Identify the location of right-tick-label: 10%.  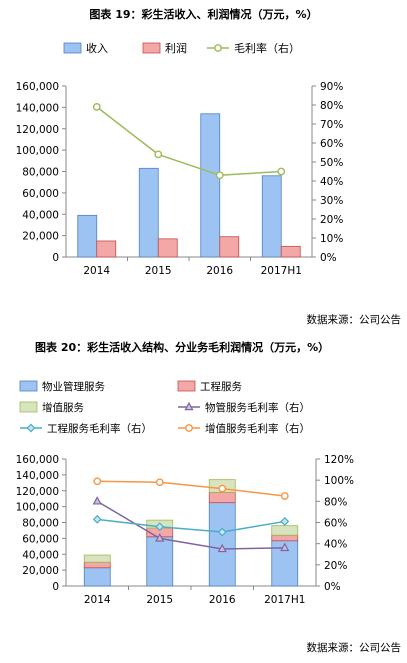
(331, 239).